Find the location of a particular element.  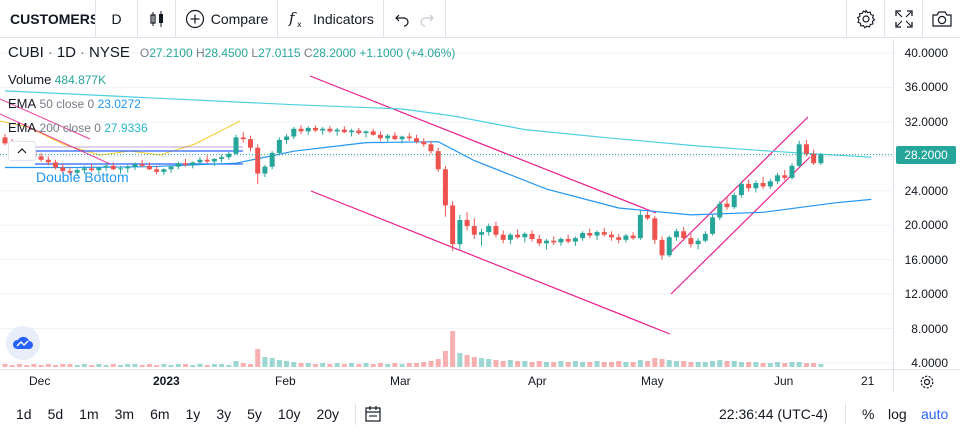

compare-button: Compare is located at coordinates (227, 19).